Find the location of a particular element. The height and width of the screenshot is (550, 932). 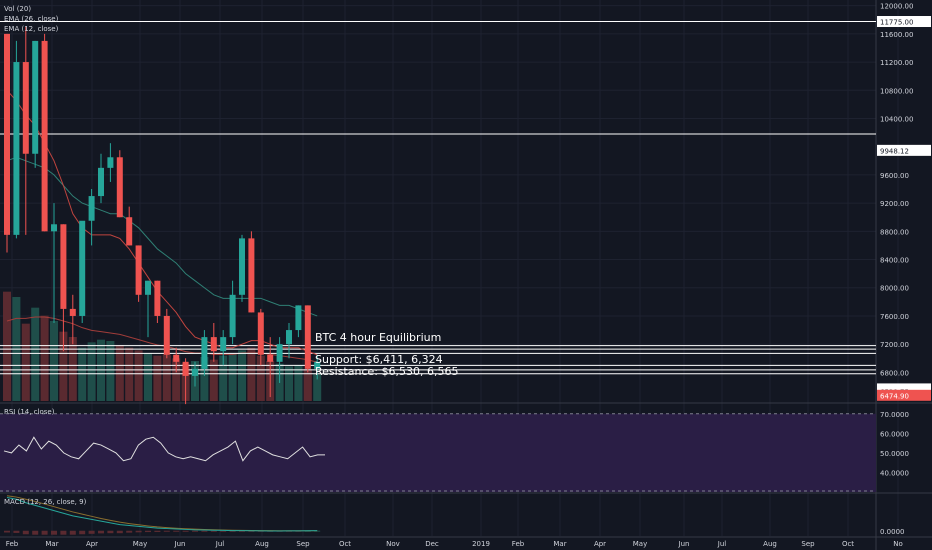

price-tick-label: 9600.00 is located at coordinates (894, 176).